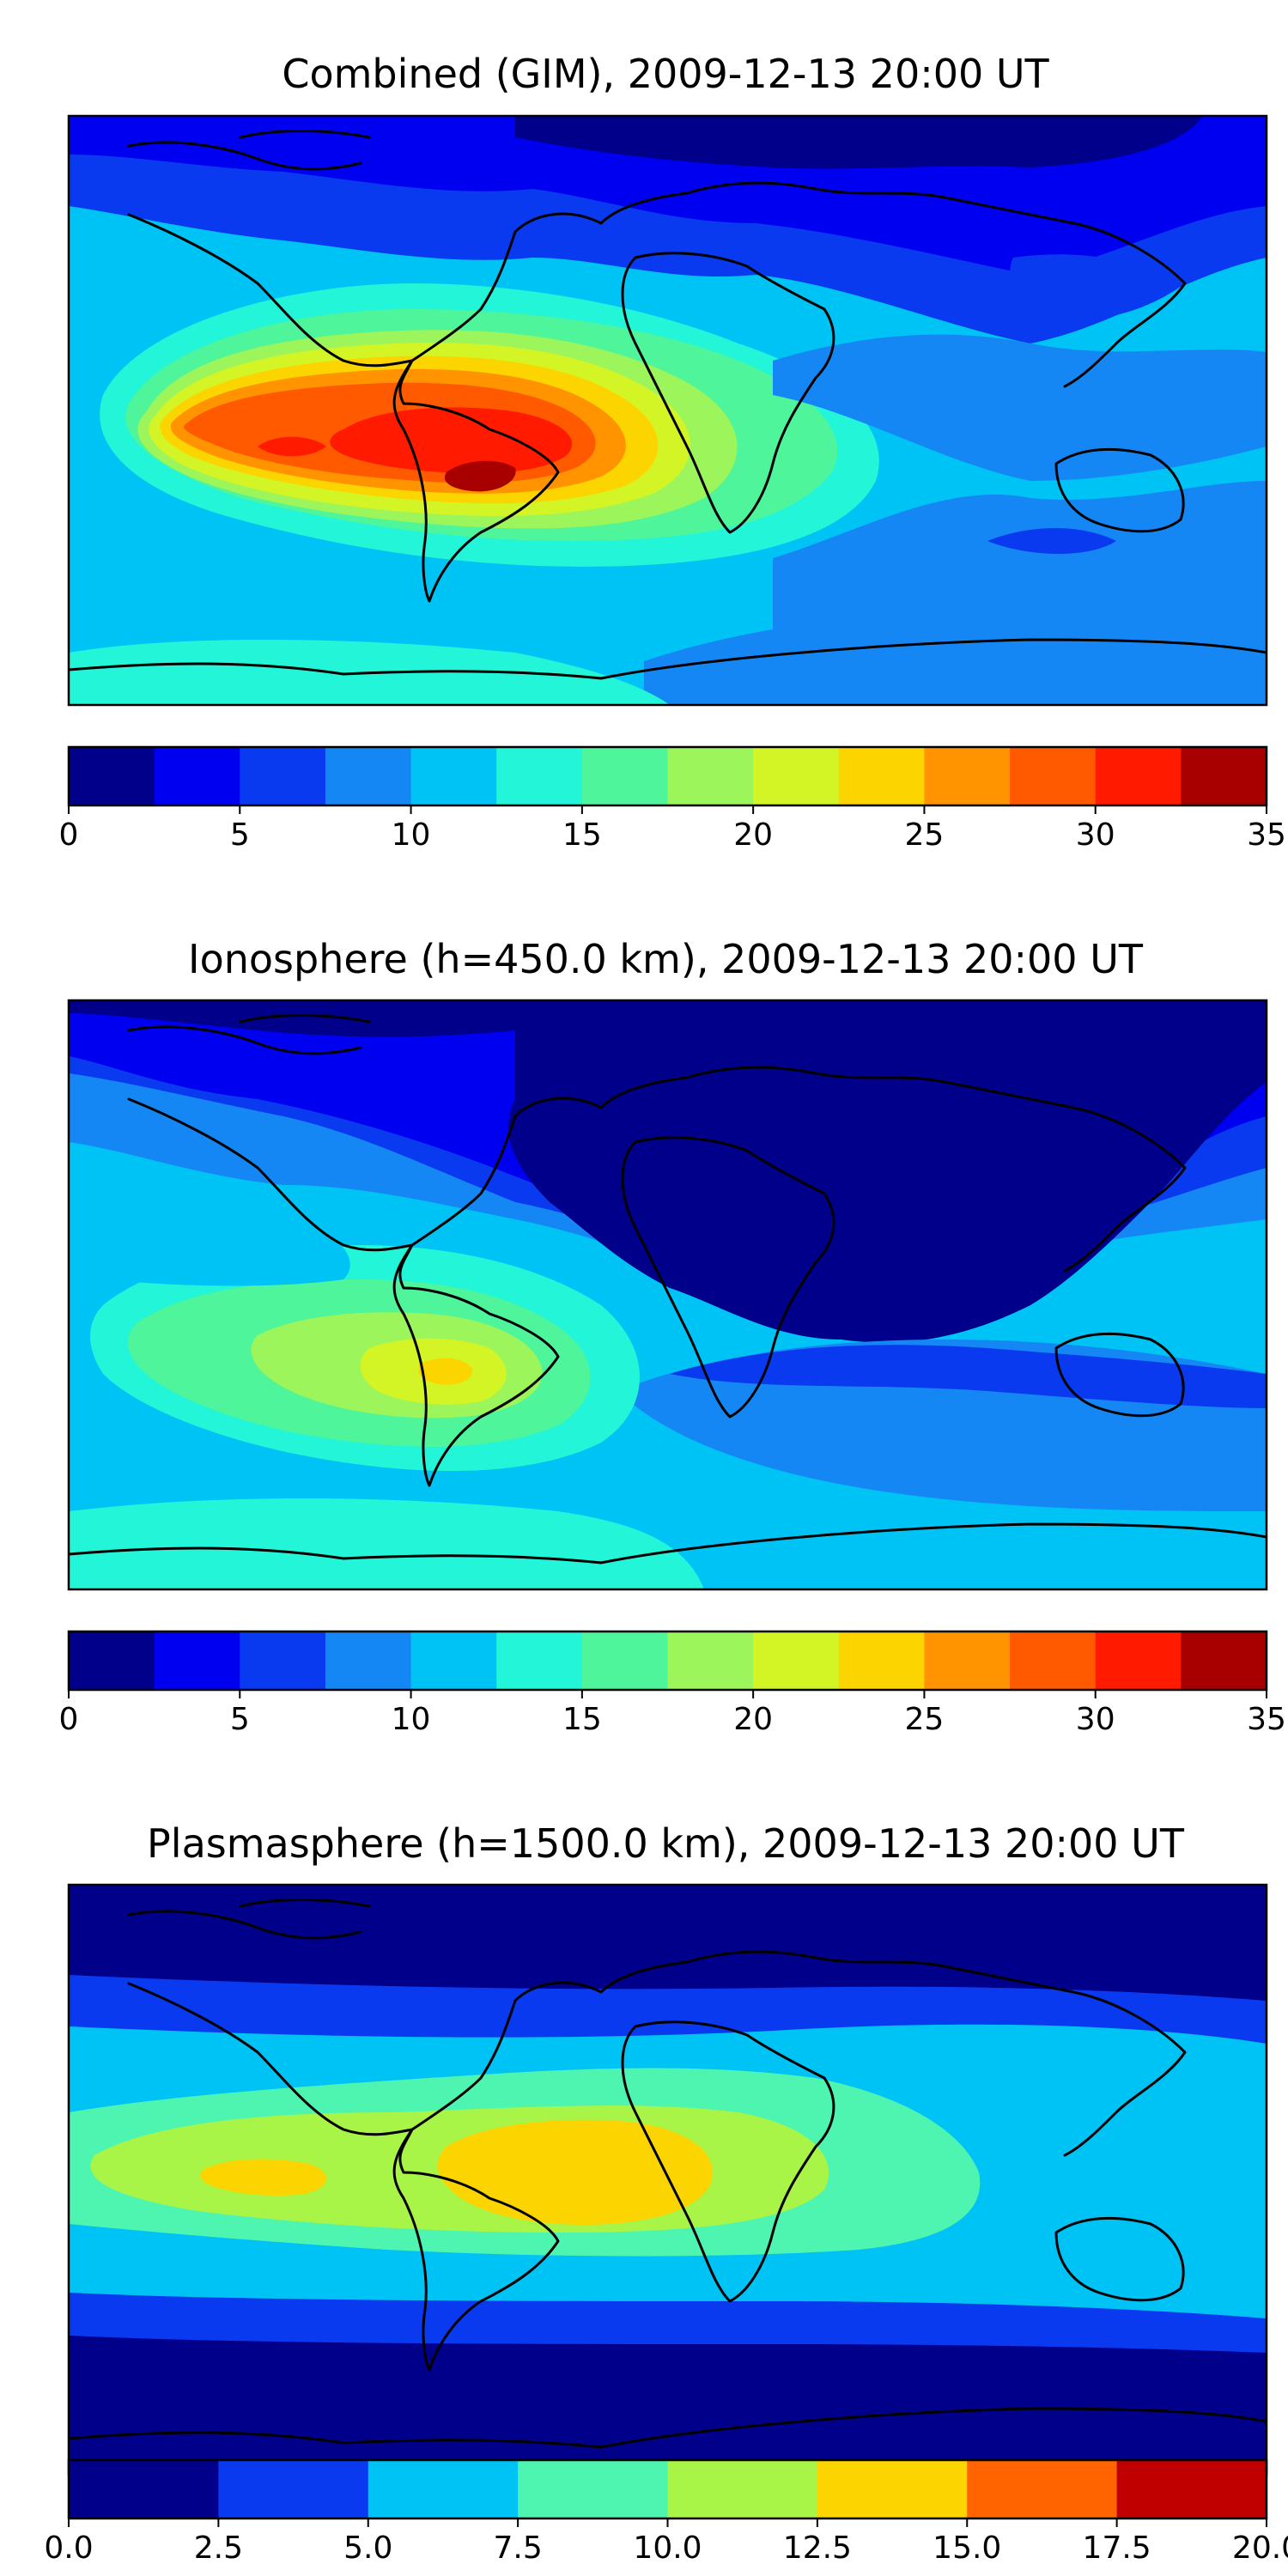  What do you see at coordinates (1117, 2548) in the screenshot?
I see `colorbar-tick-label: 17.5` at bounding box center [1117, 2548].